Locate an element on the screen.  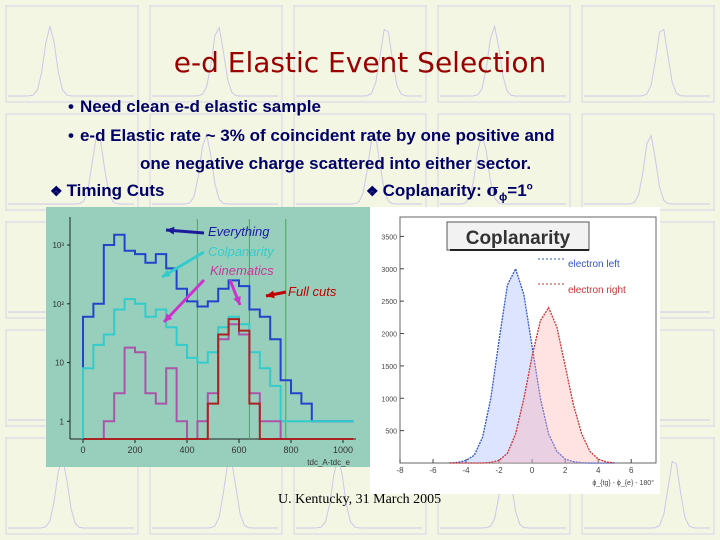
coplanarity-value: =1 is located at coordinates (517, 190).